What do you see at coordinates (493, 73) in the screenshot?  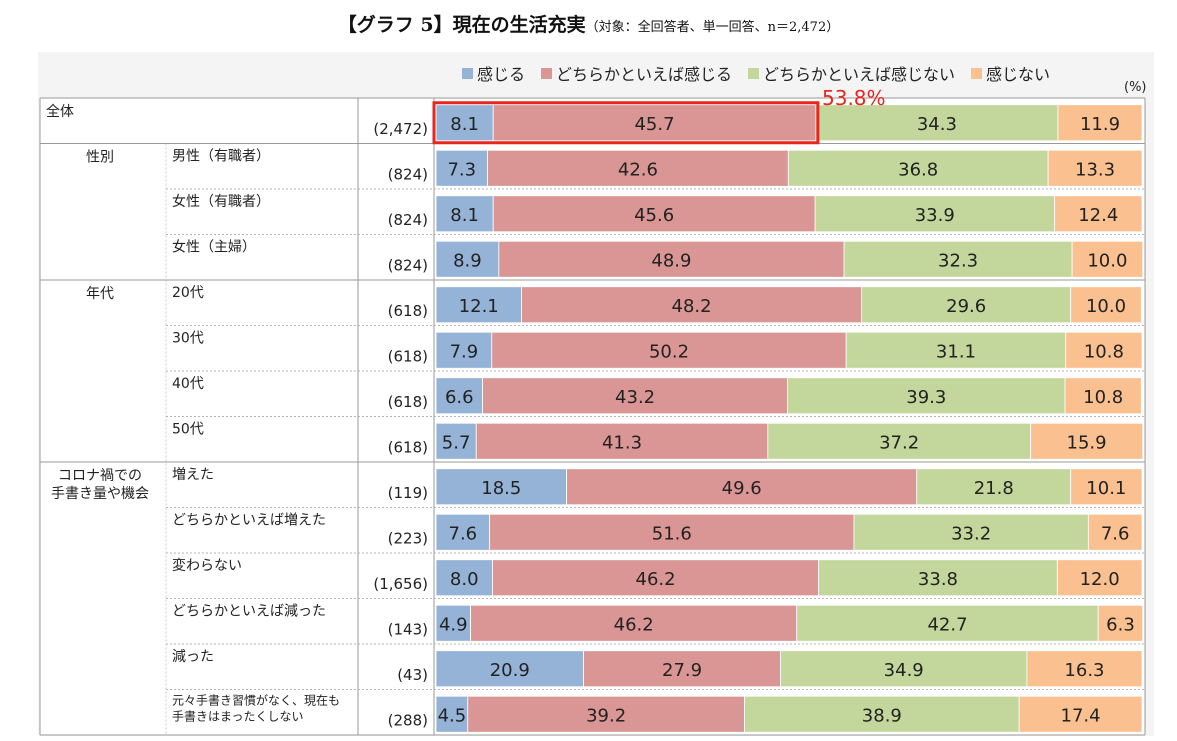 I see `legend-item-0: 感じる` at bounding box center [493, 73].